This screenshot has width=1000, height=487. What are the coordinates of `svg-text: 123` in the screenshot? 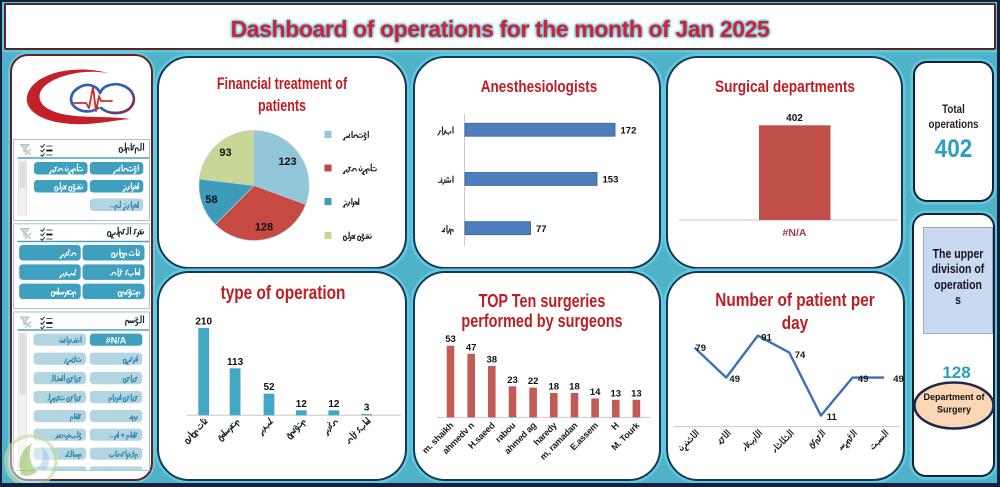 It's located at (287, 162).